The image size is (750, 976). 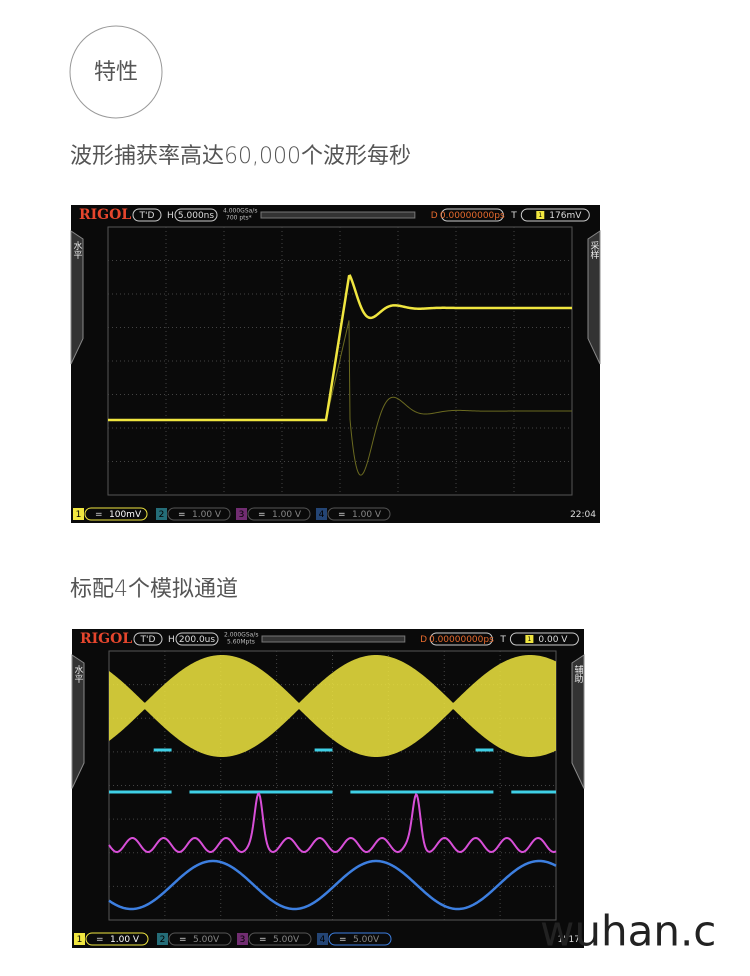 What do you see at coordinates (565, 216) in the screenshot?
I see `trigger-level: 176mV` at bounding box center [565, 216].